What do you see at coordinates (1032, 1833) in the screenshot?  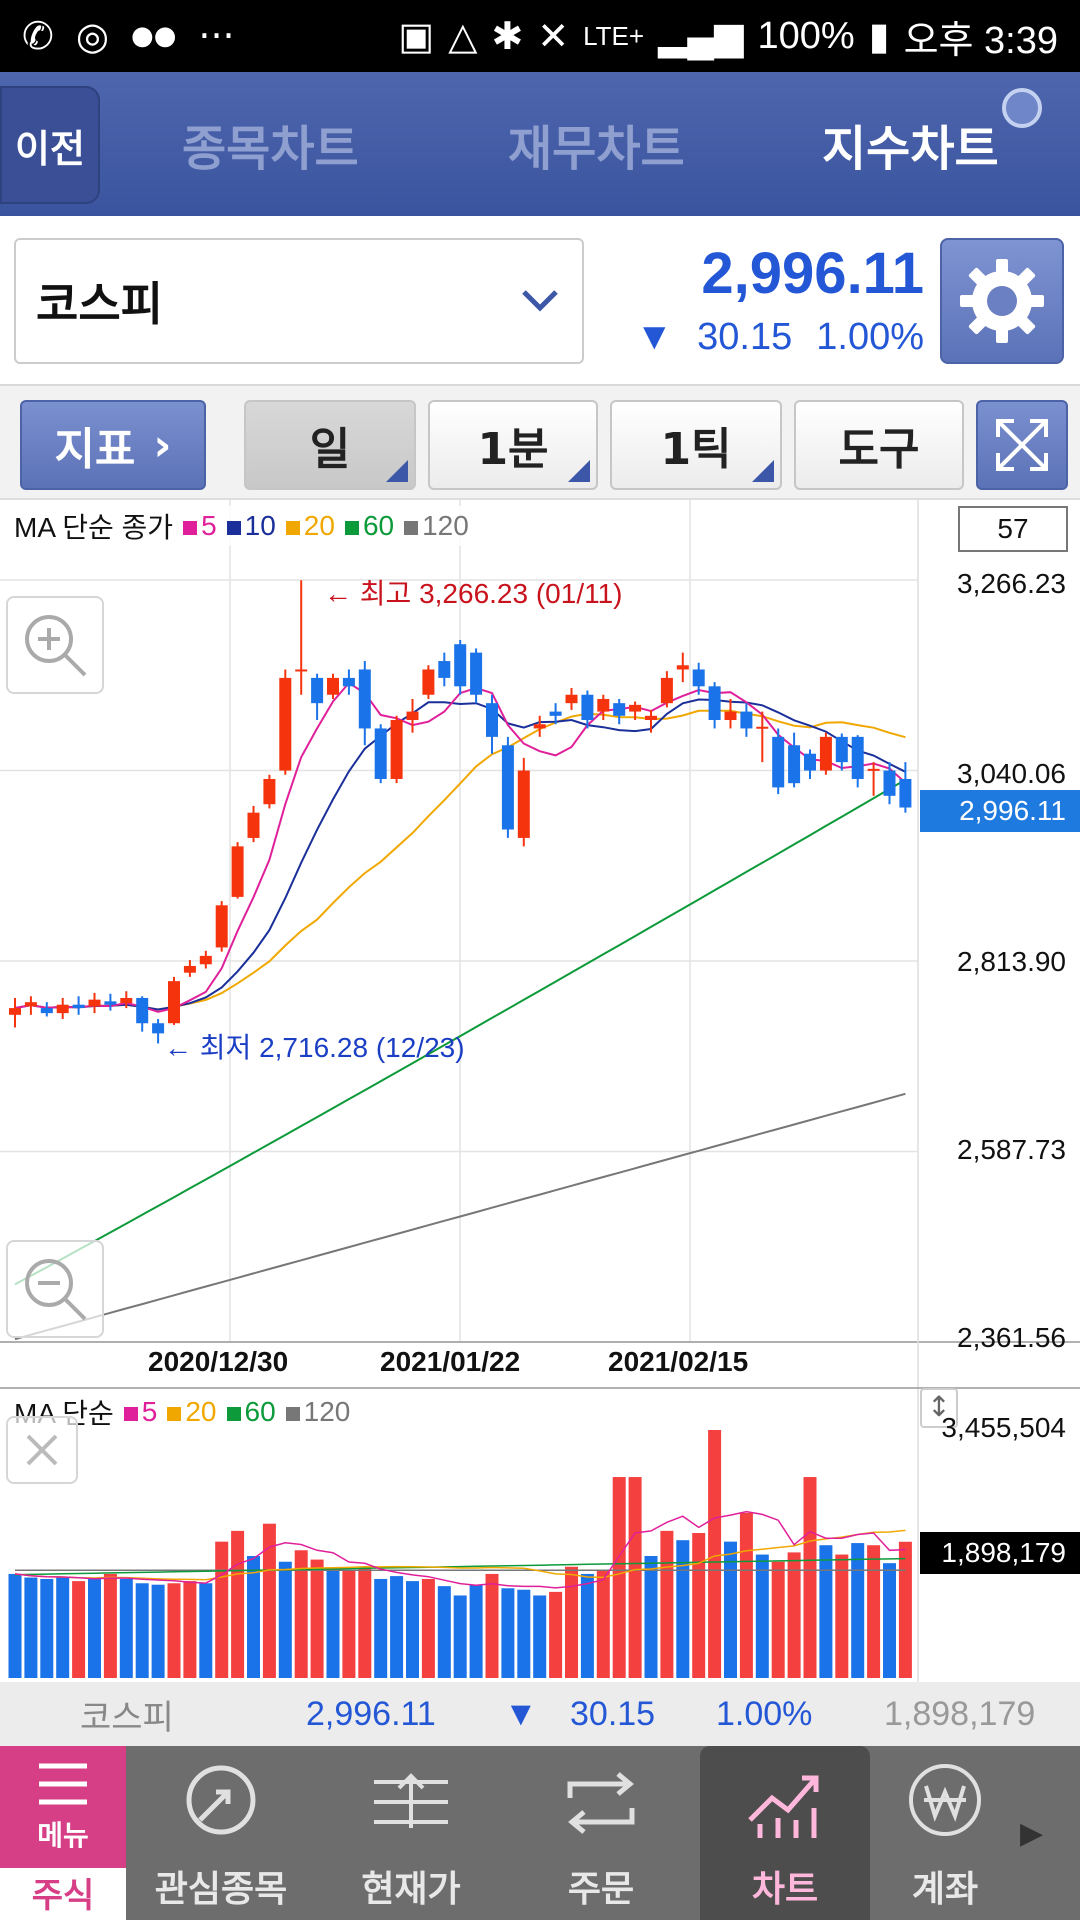 I see `scroll-right-icon: ▶` at bounding box center [1032, 1833].